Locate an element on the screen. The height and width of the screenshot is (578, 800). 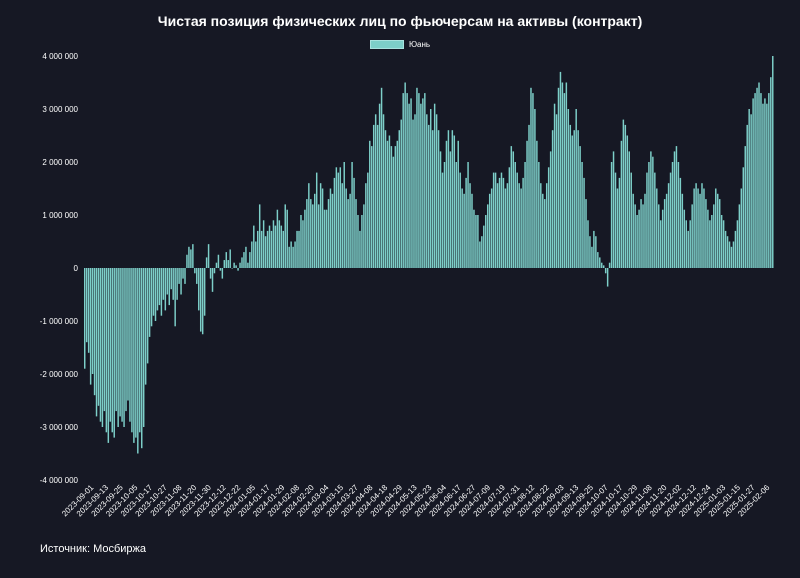
legend: Юань is located at coordinates (400, 44).